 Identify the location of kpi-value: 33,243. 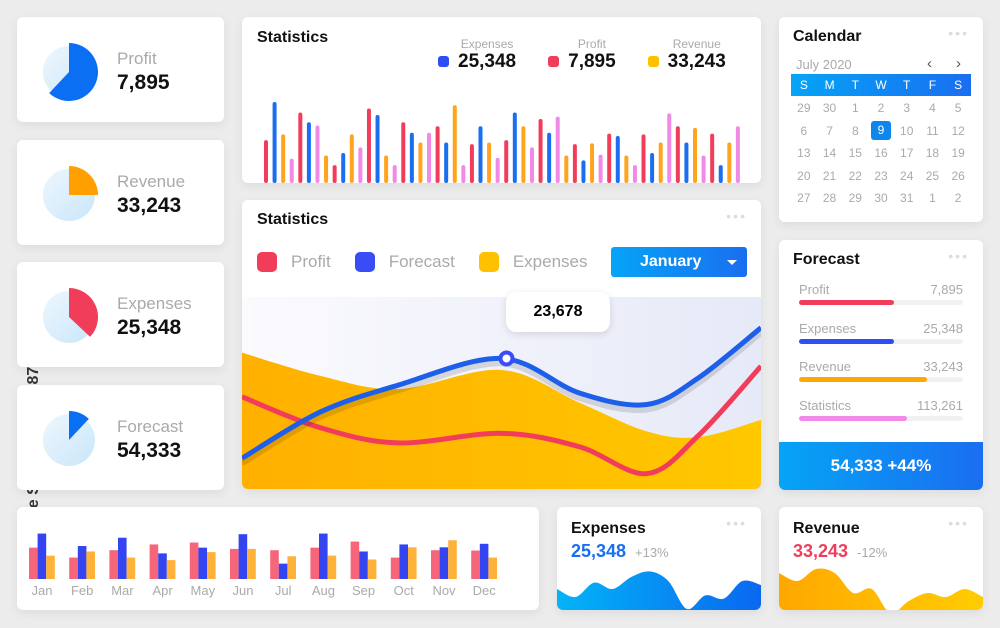
(149, 205).